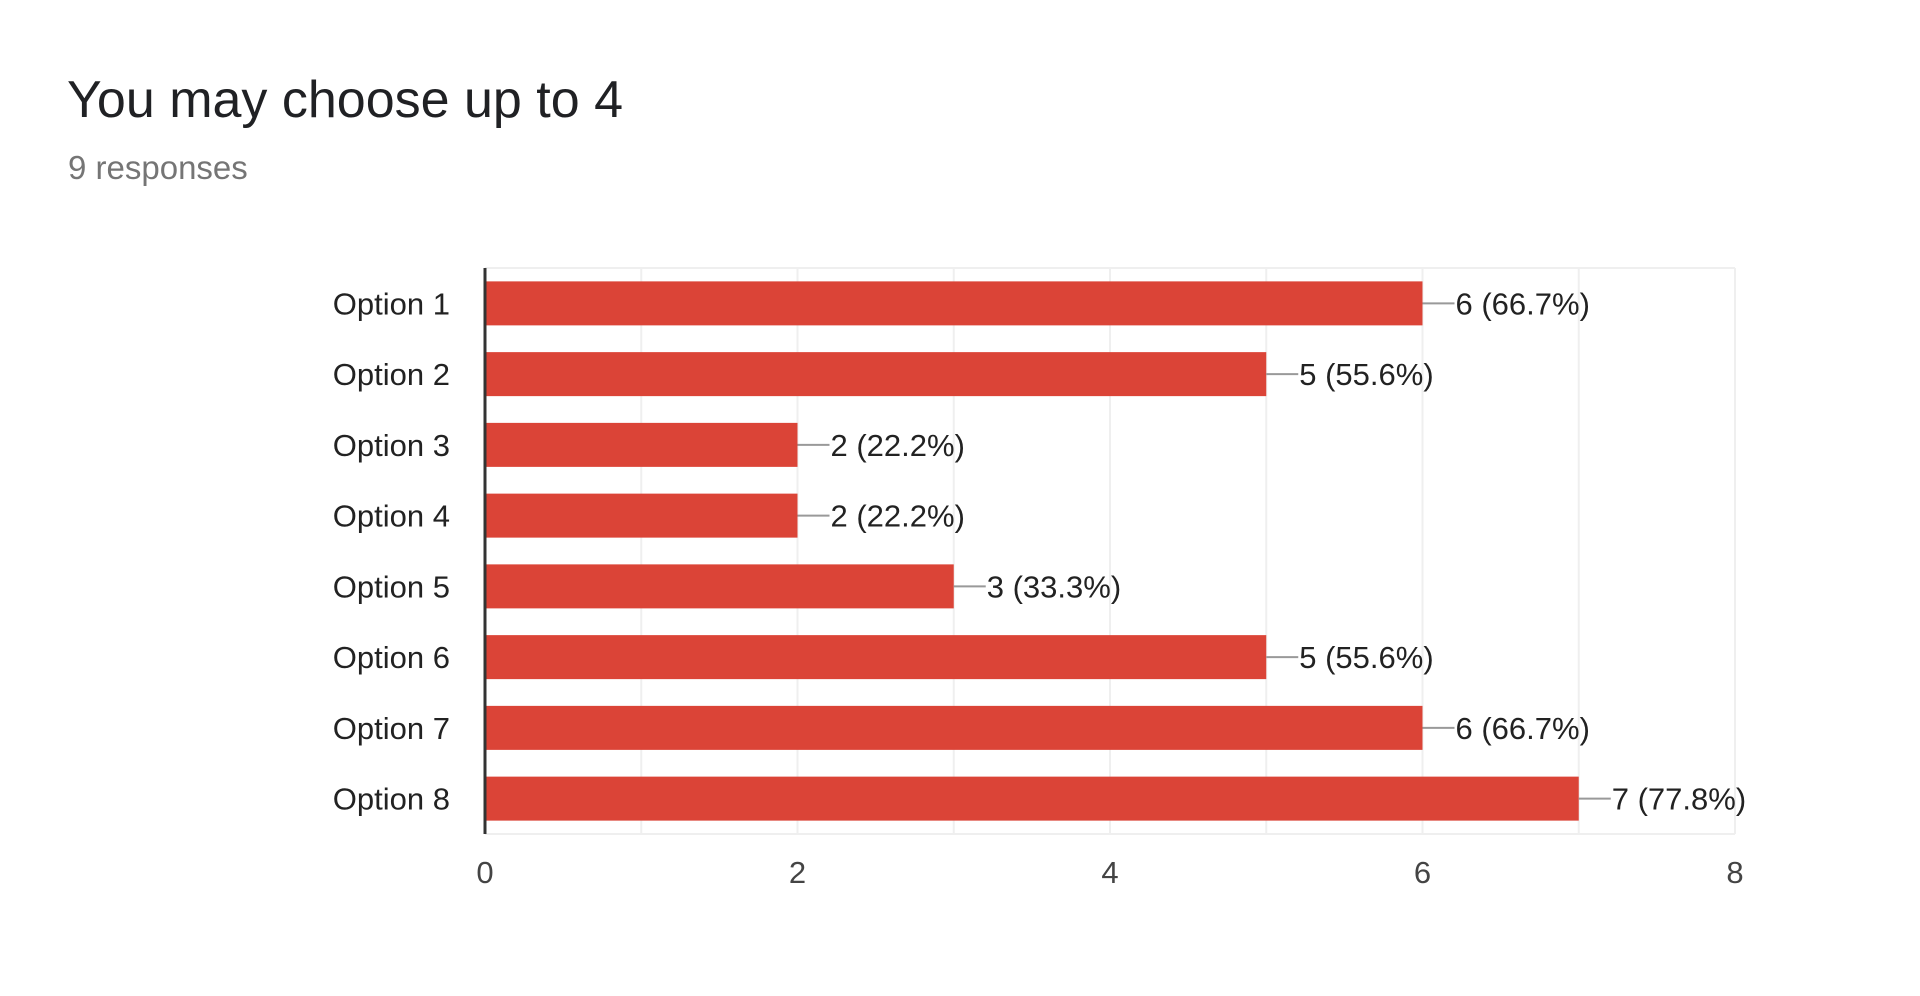  What do you see at coordinates (1054, 586) in the screenshot?
I see `data-label: 3 (33.3%)` at bounding box center [1054, 586].